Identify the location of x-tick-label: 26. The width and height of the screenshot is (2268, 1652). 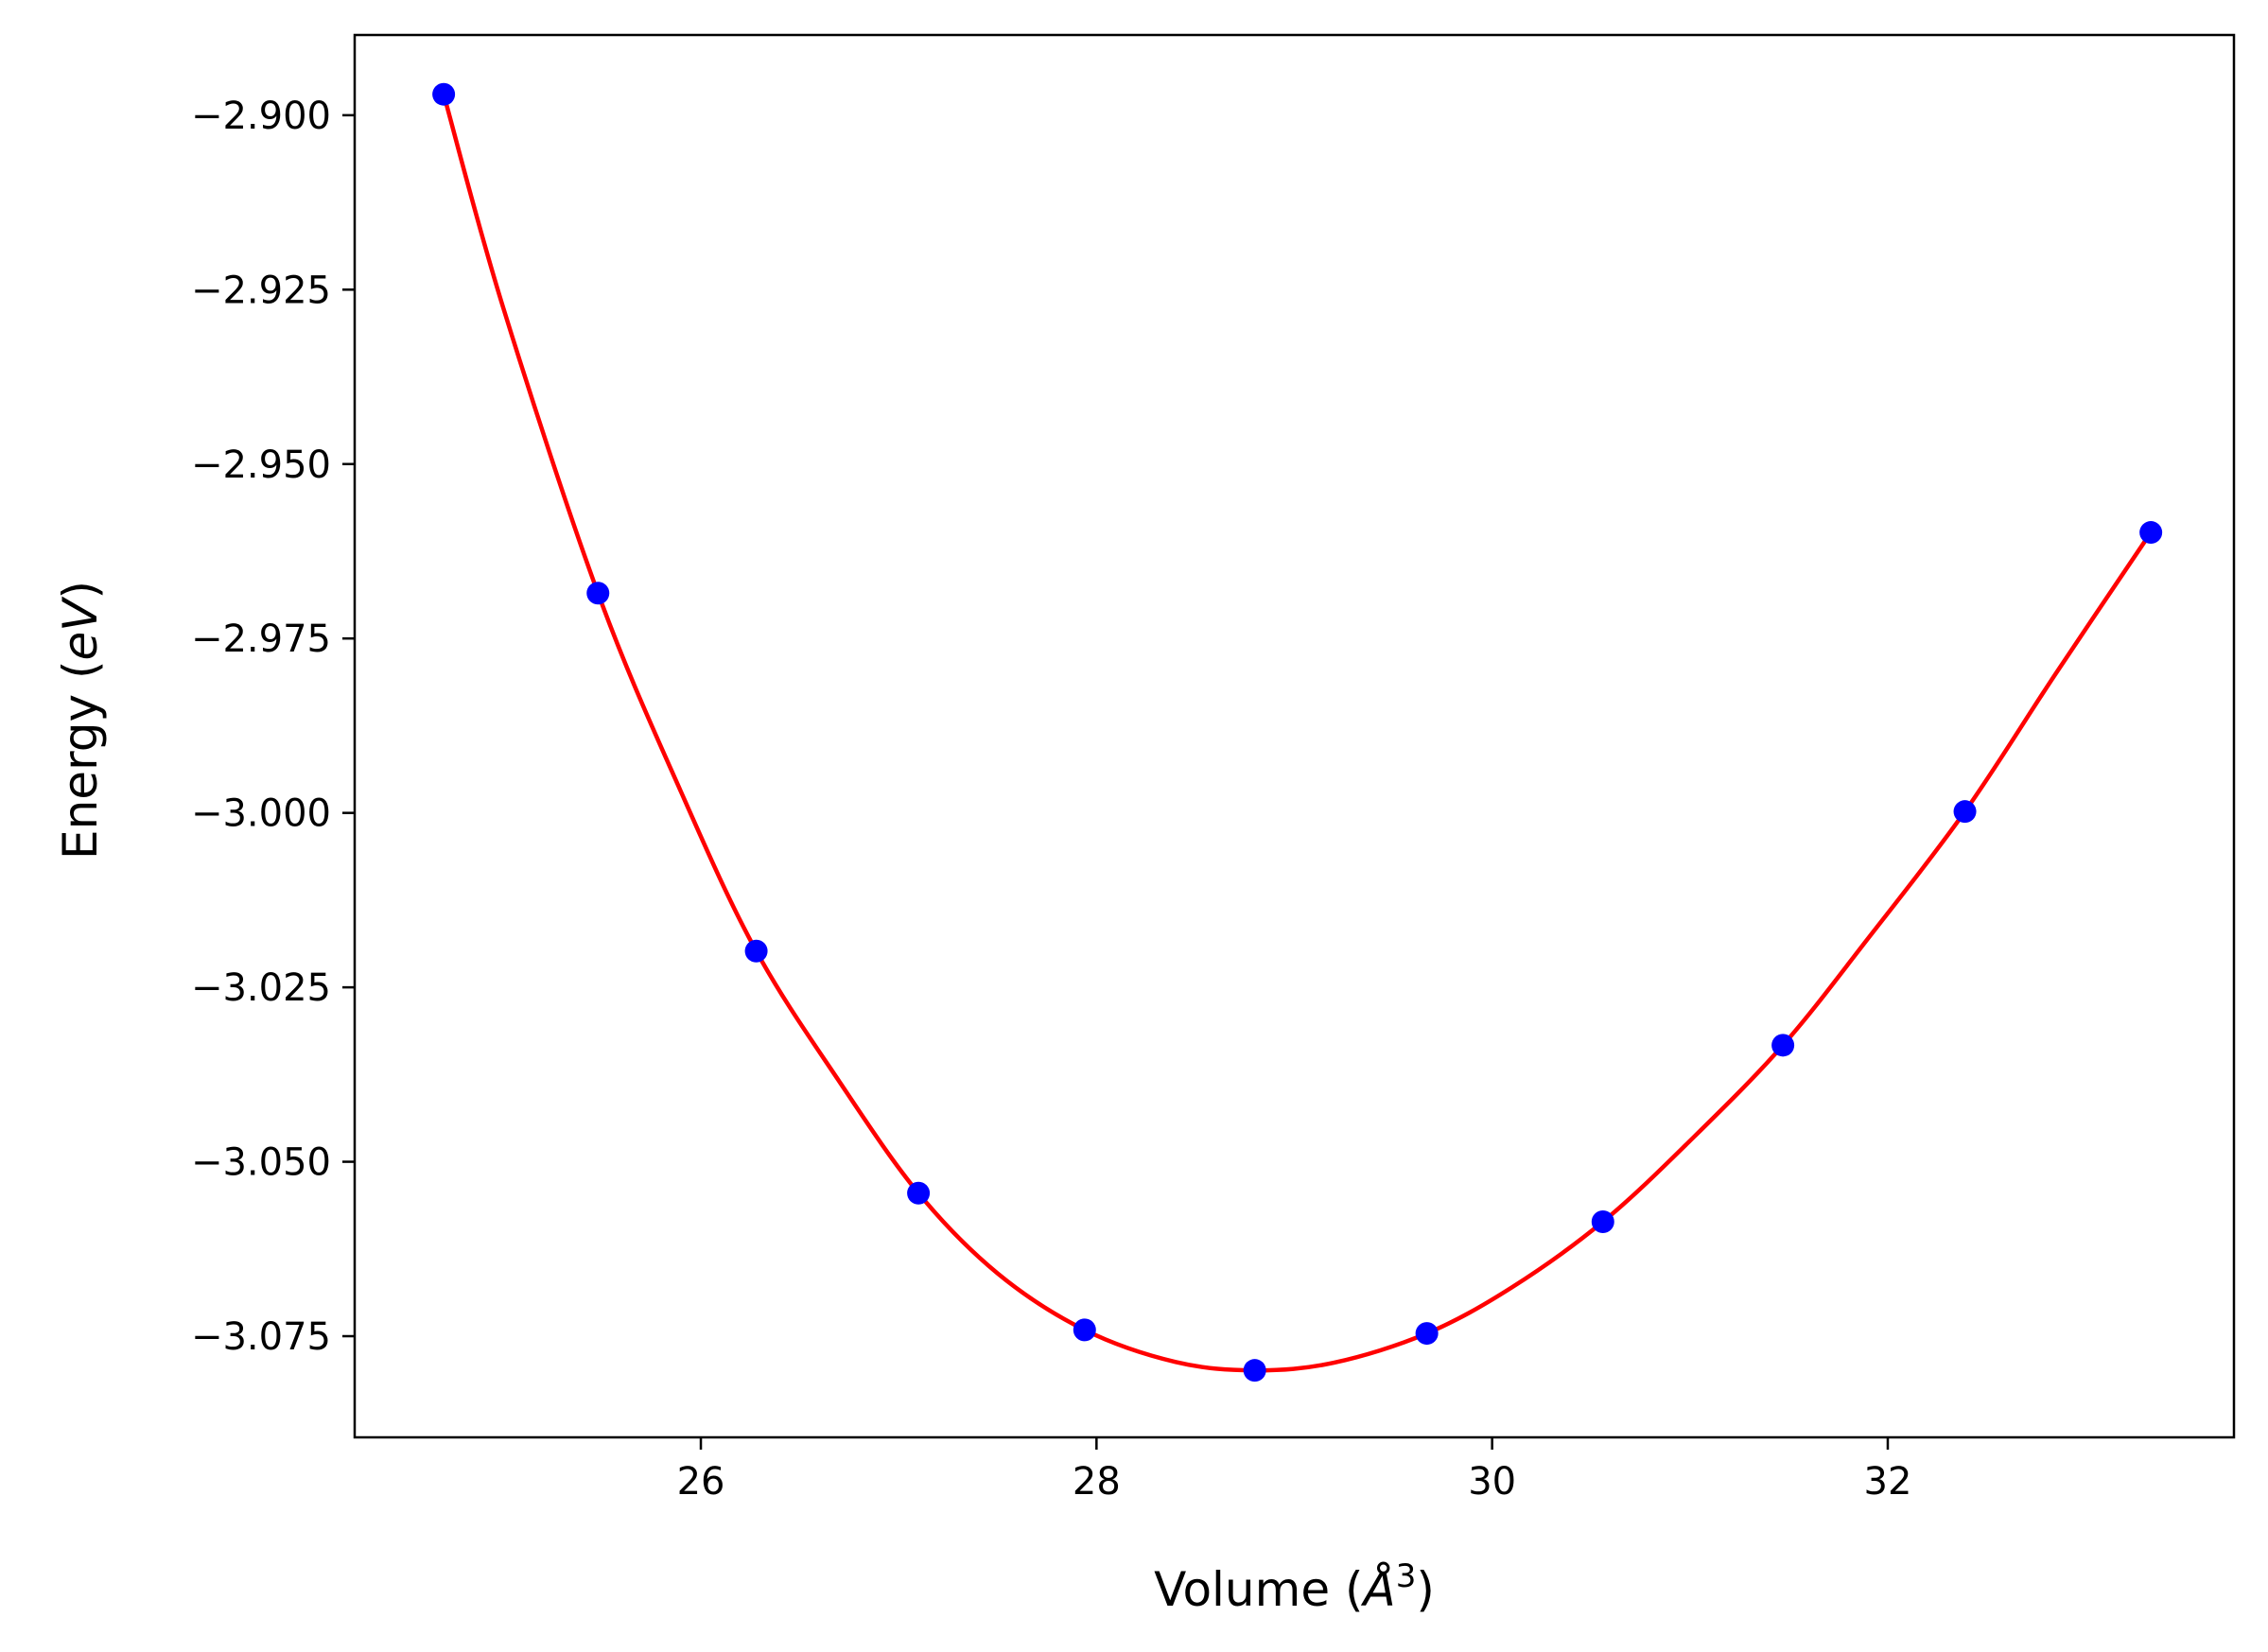
(701, 1482).